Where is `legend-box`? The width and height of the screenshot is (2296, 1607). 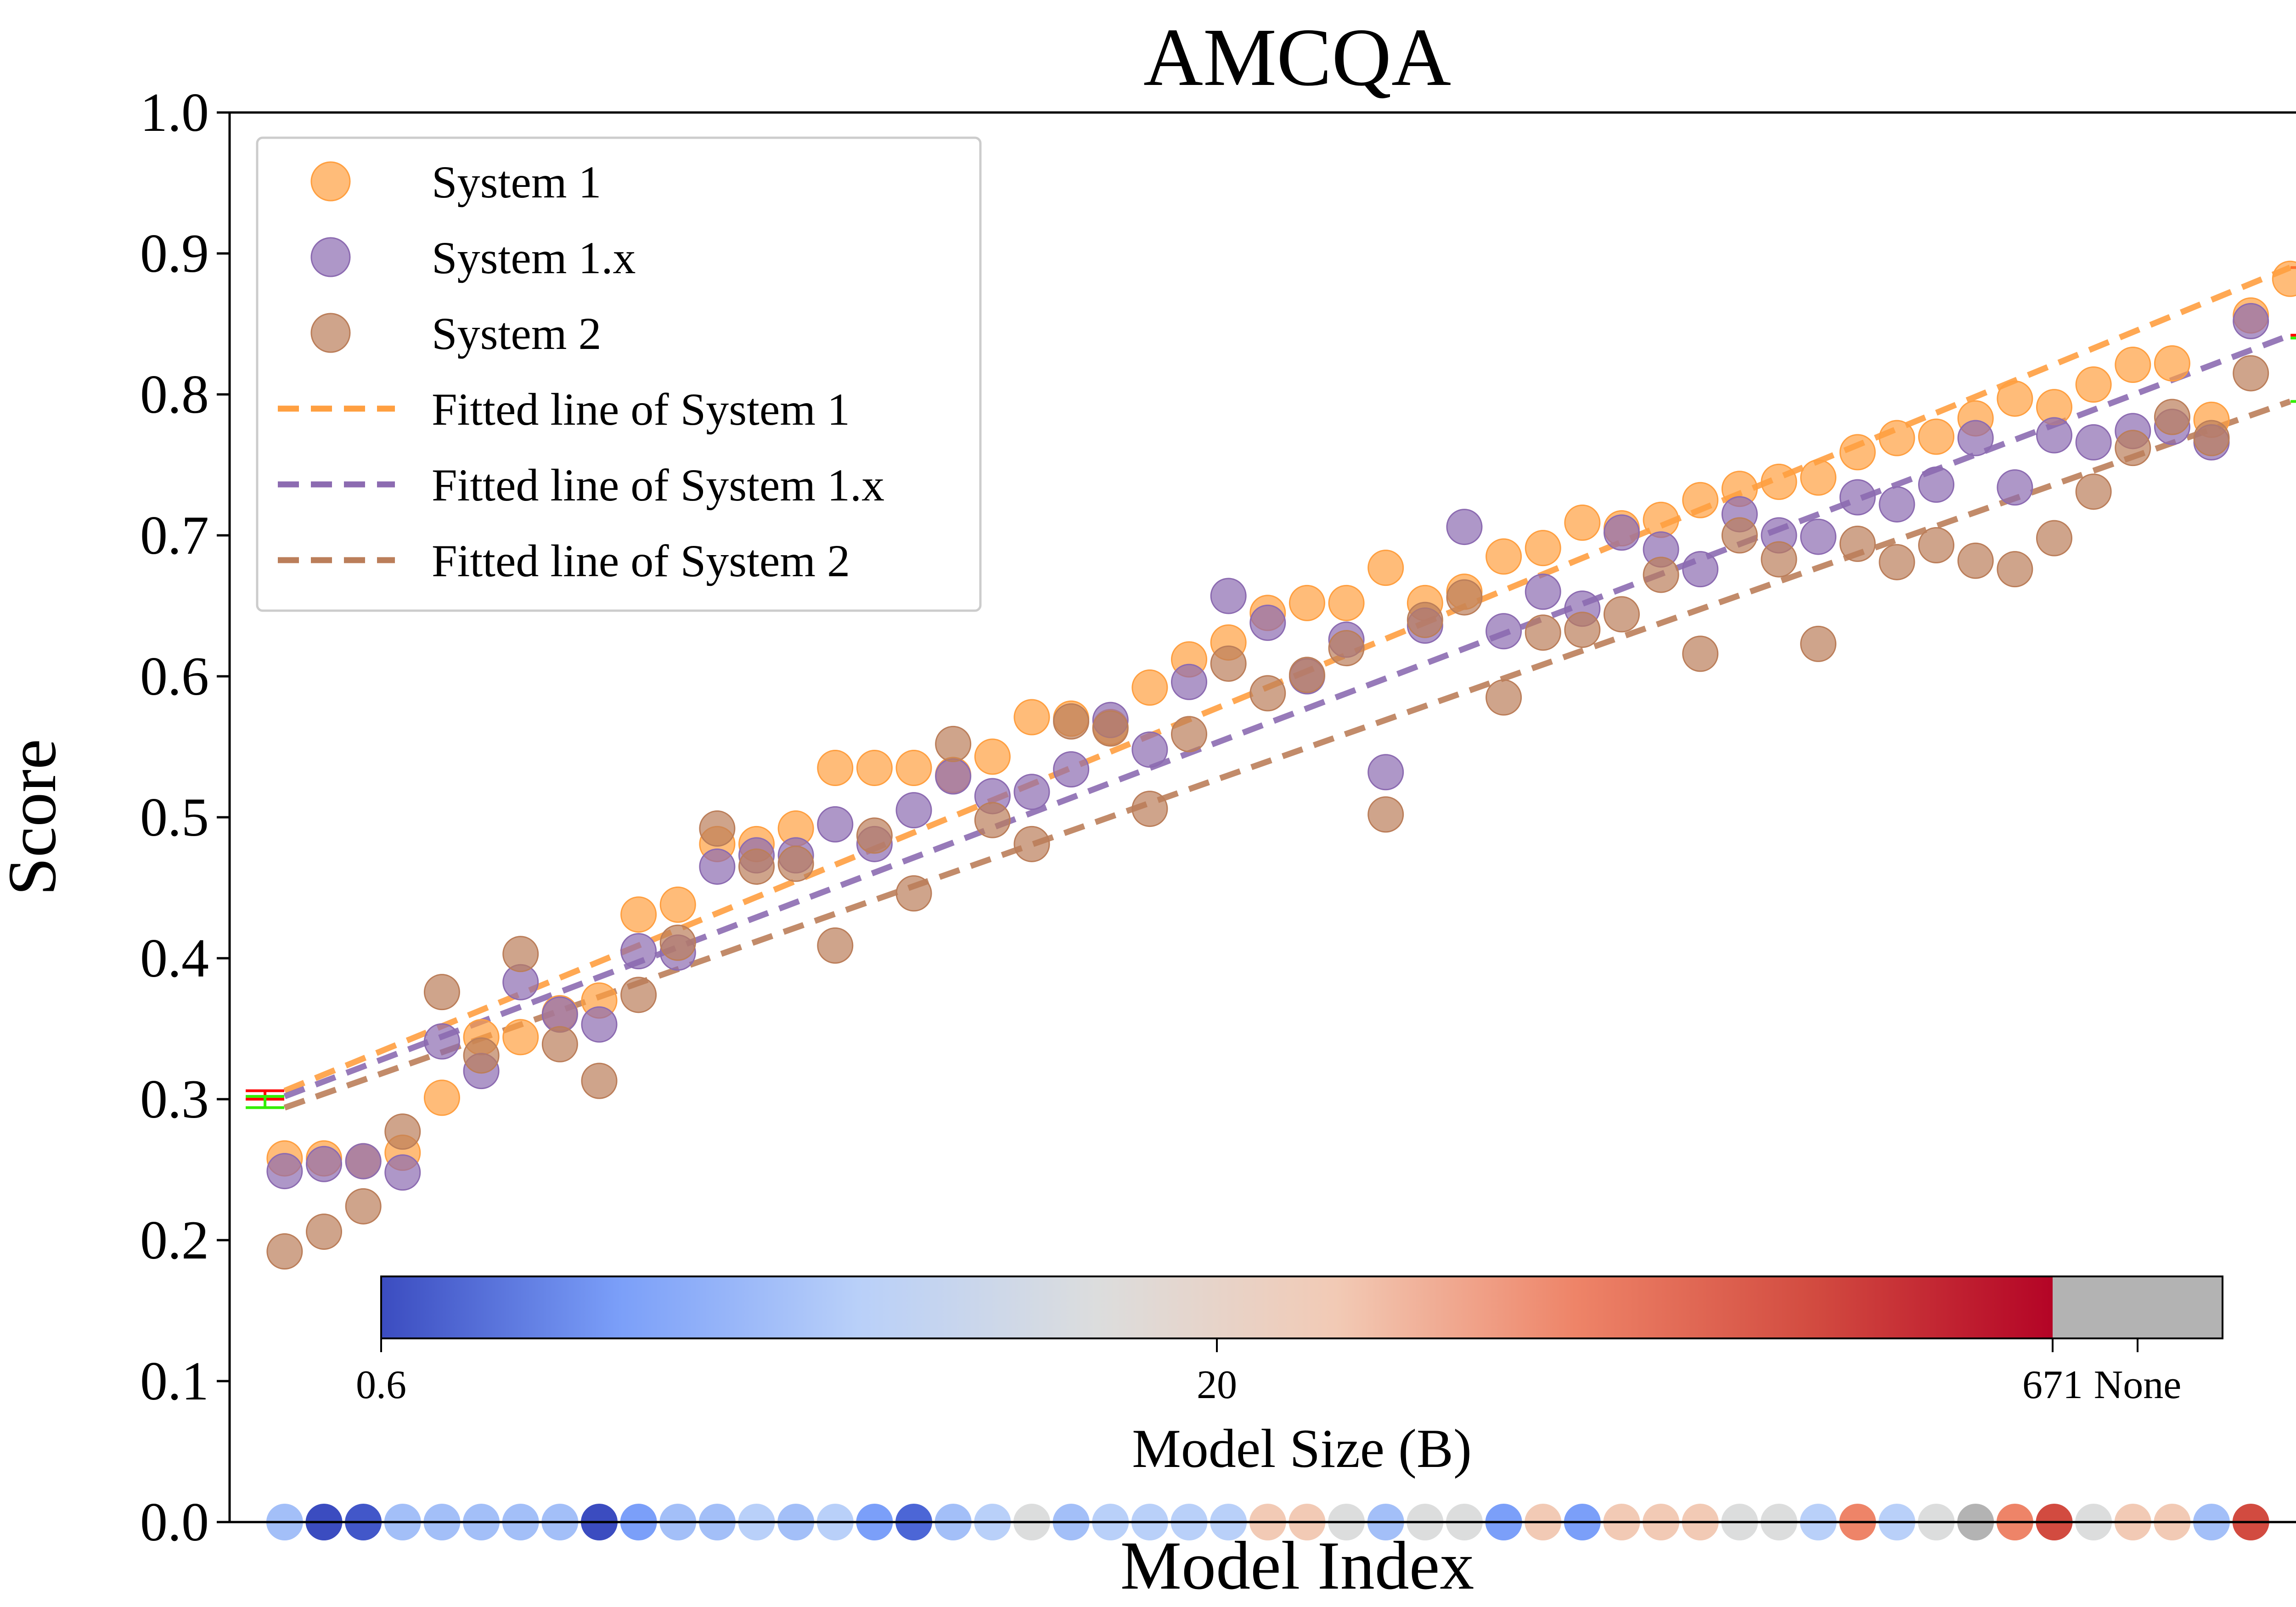 legend-box is located at coordinates (619, 374).